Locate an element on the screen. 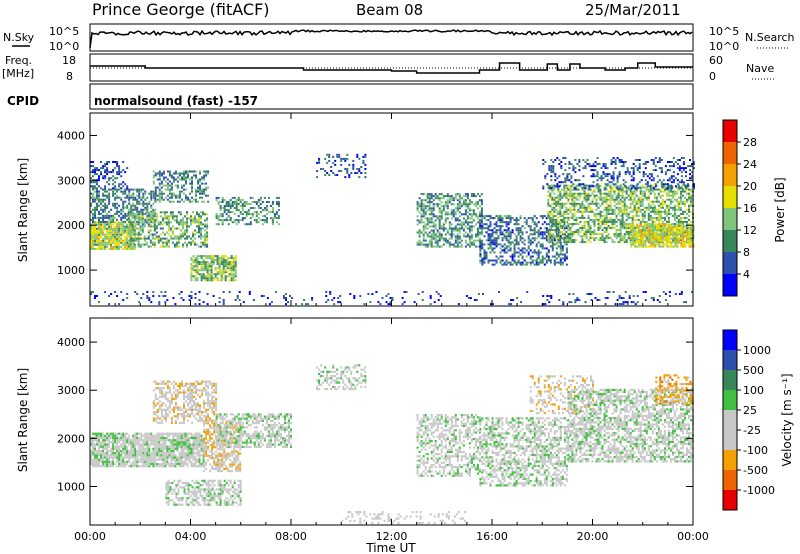 Image resolution: width=800 pixels, height=554 pixels. nsky-tick-high: 10^5 is located at coordinates (64, 31).